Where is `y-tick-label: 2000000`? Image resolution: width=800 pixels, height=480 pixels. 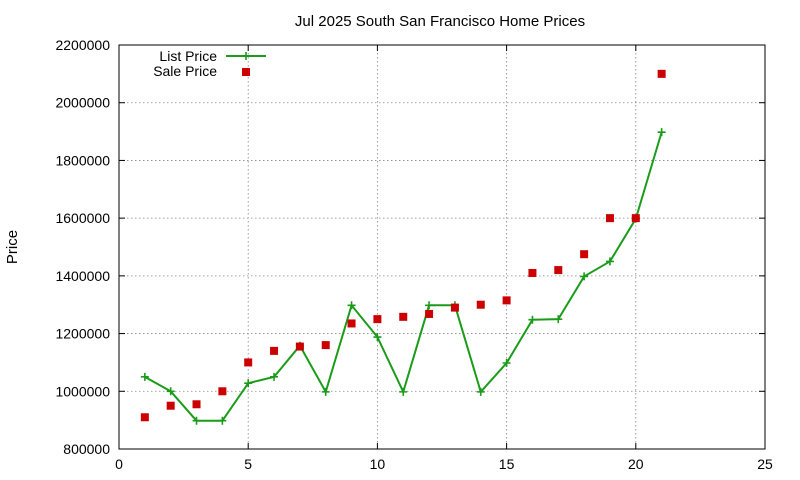 y-tick-label: 2000000 is located at coordinates (82, 103).